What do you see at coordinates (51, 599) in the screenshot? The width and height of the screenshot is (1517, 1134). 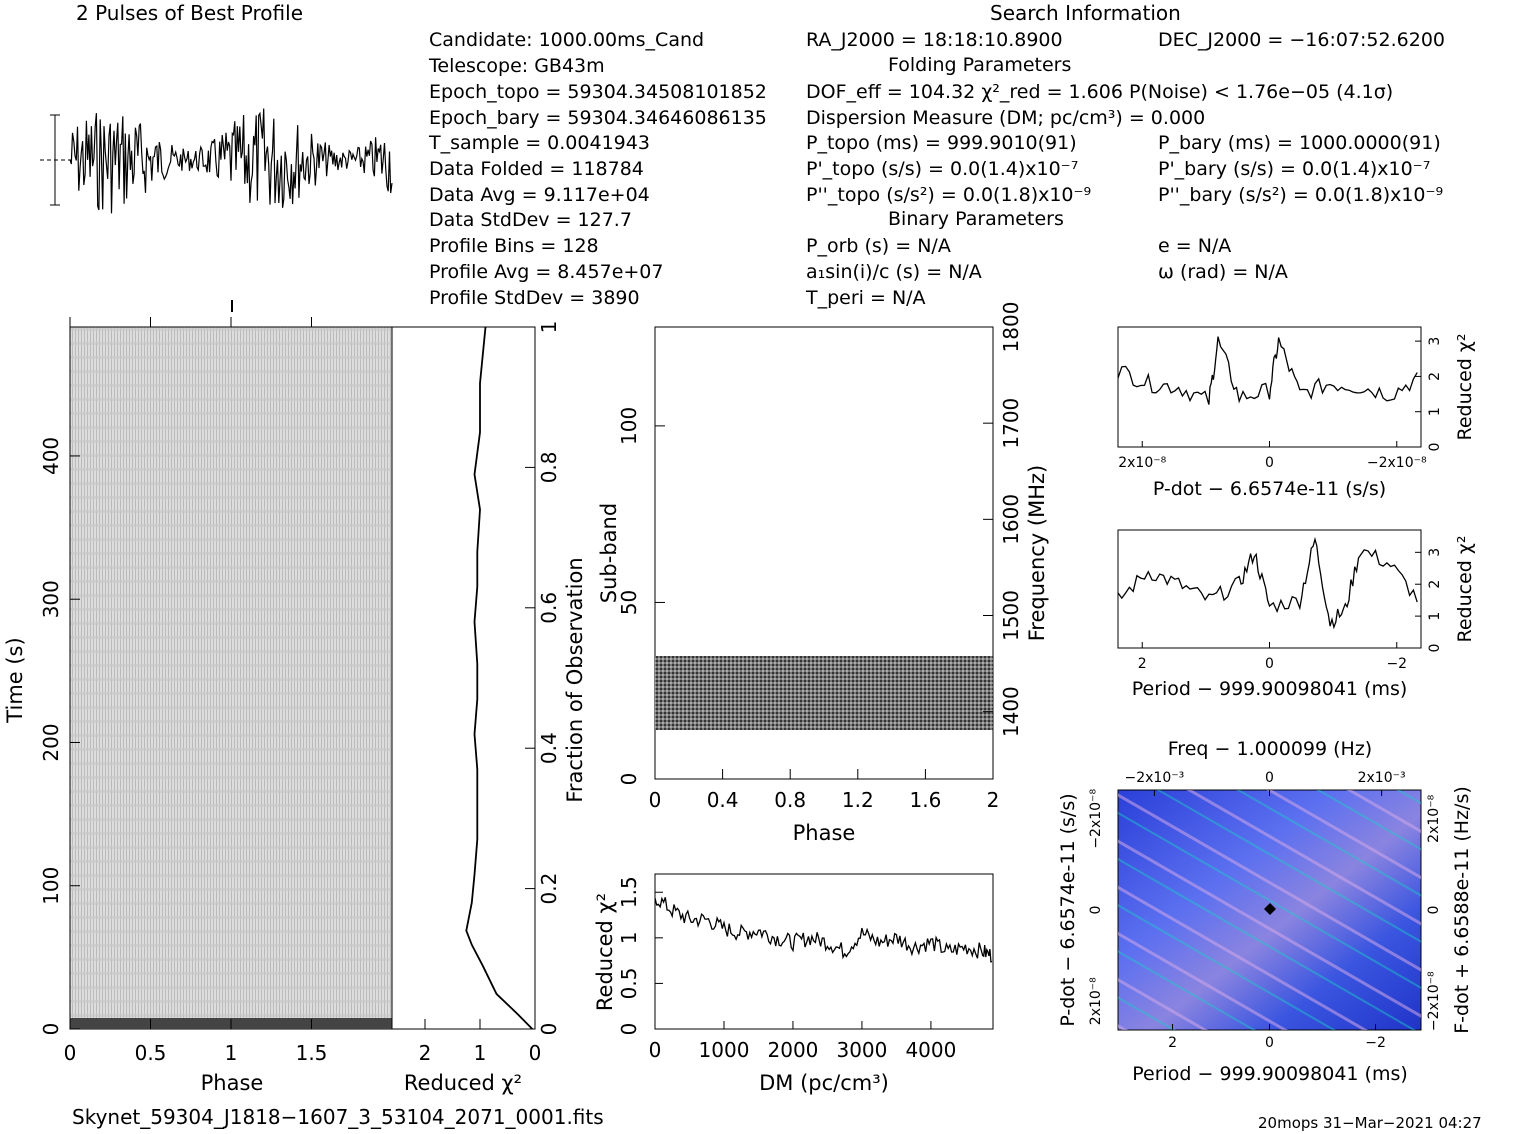 I see `time-phase-ytick-label: 300` at bounding box center [51, 599].